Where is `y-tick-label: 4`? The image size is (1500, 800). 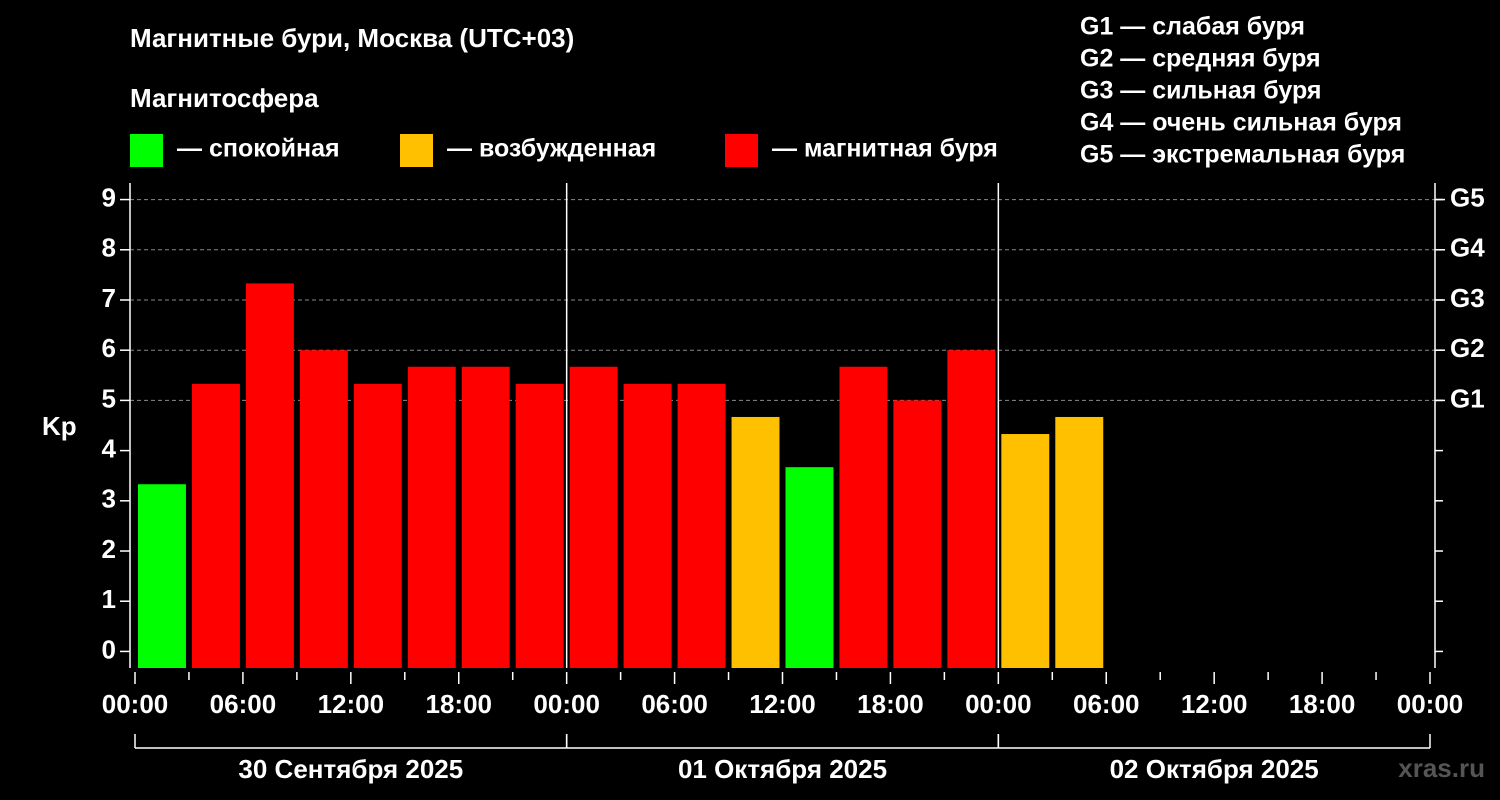 y-tick-label: 4 is located at coordinates (109, 448).